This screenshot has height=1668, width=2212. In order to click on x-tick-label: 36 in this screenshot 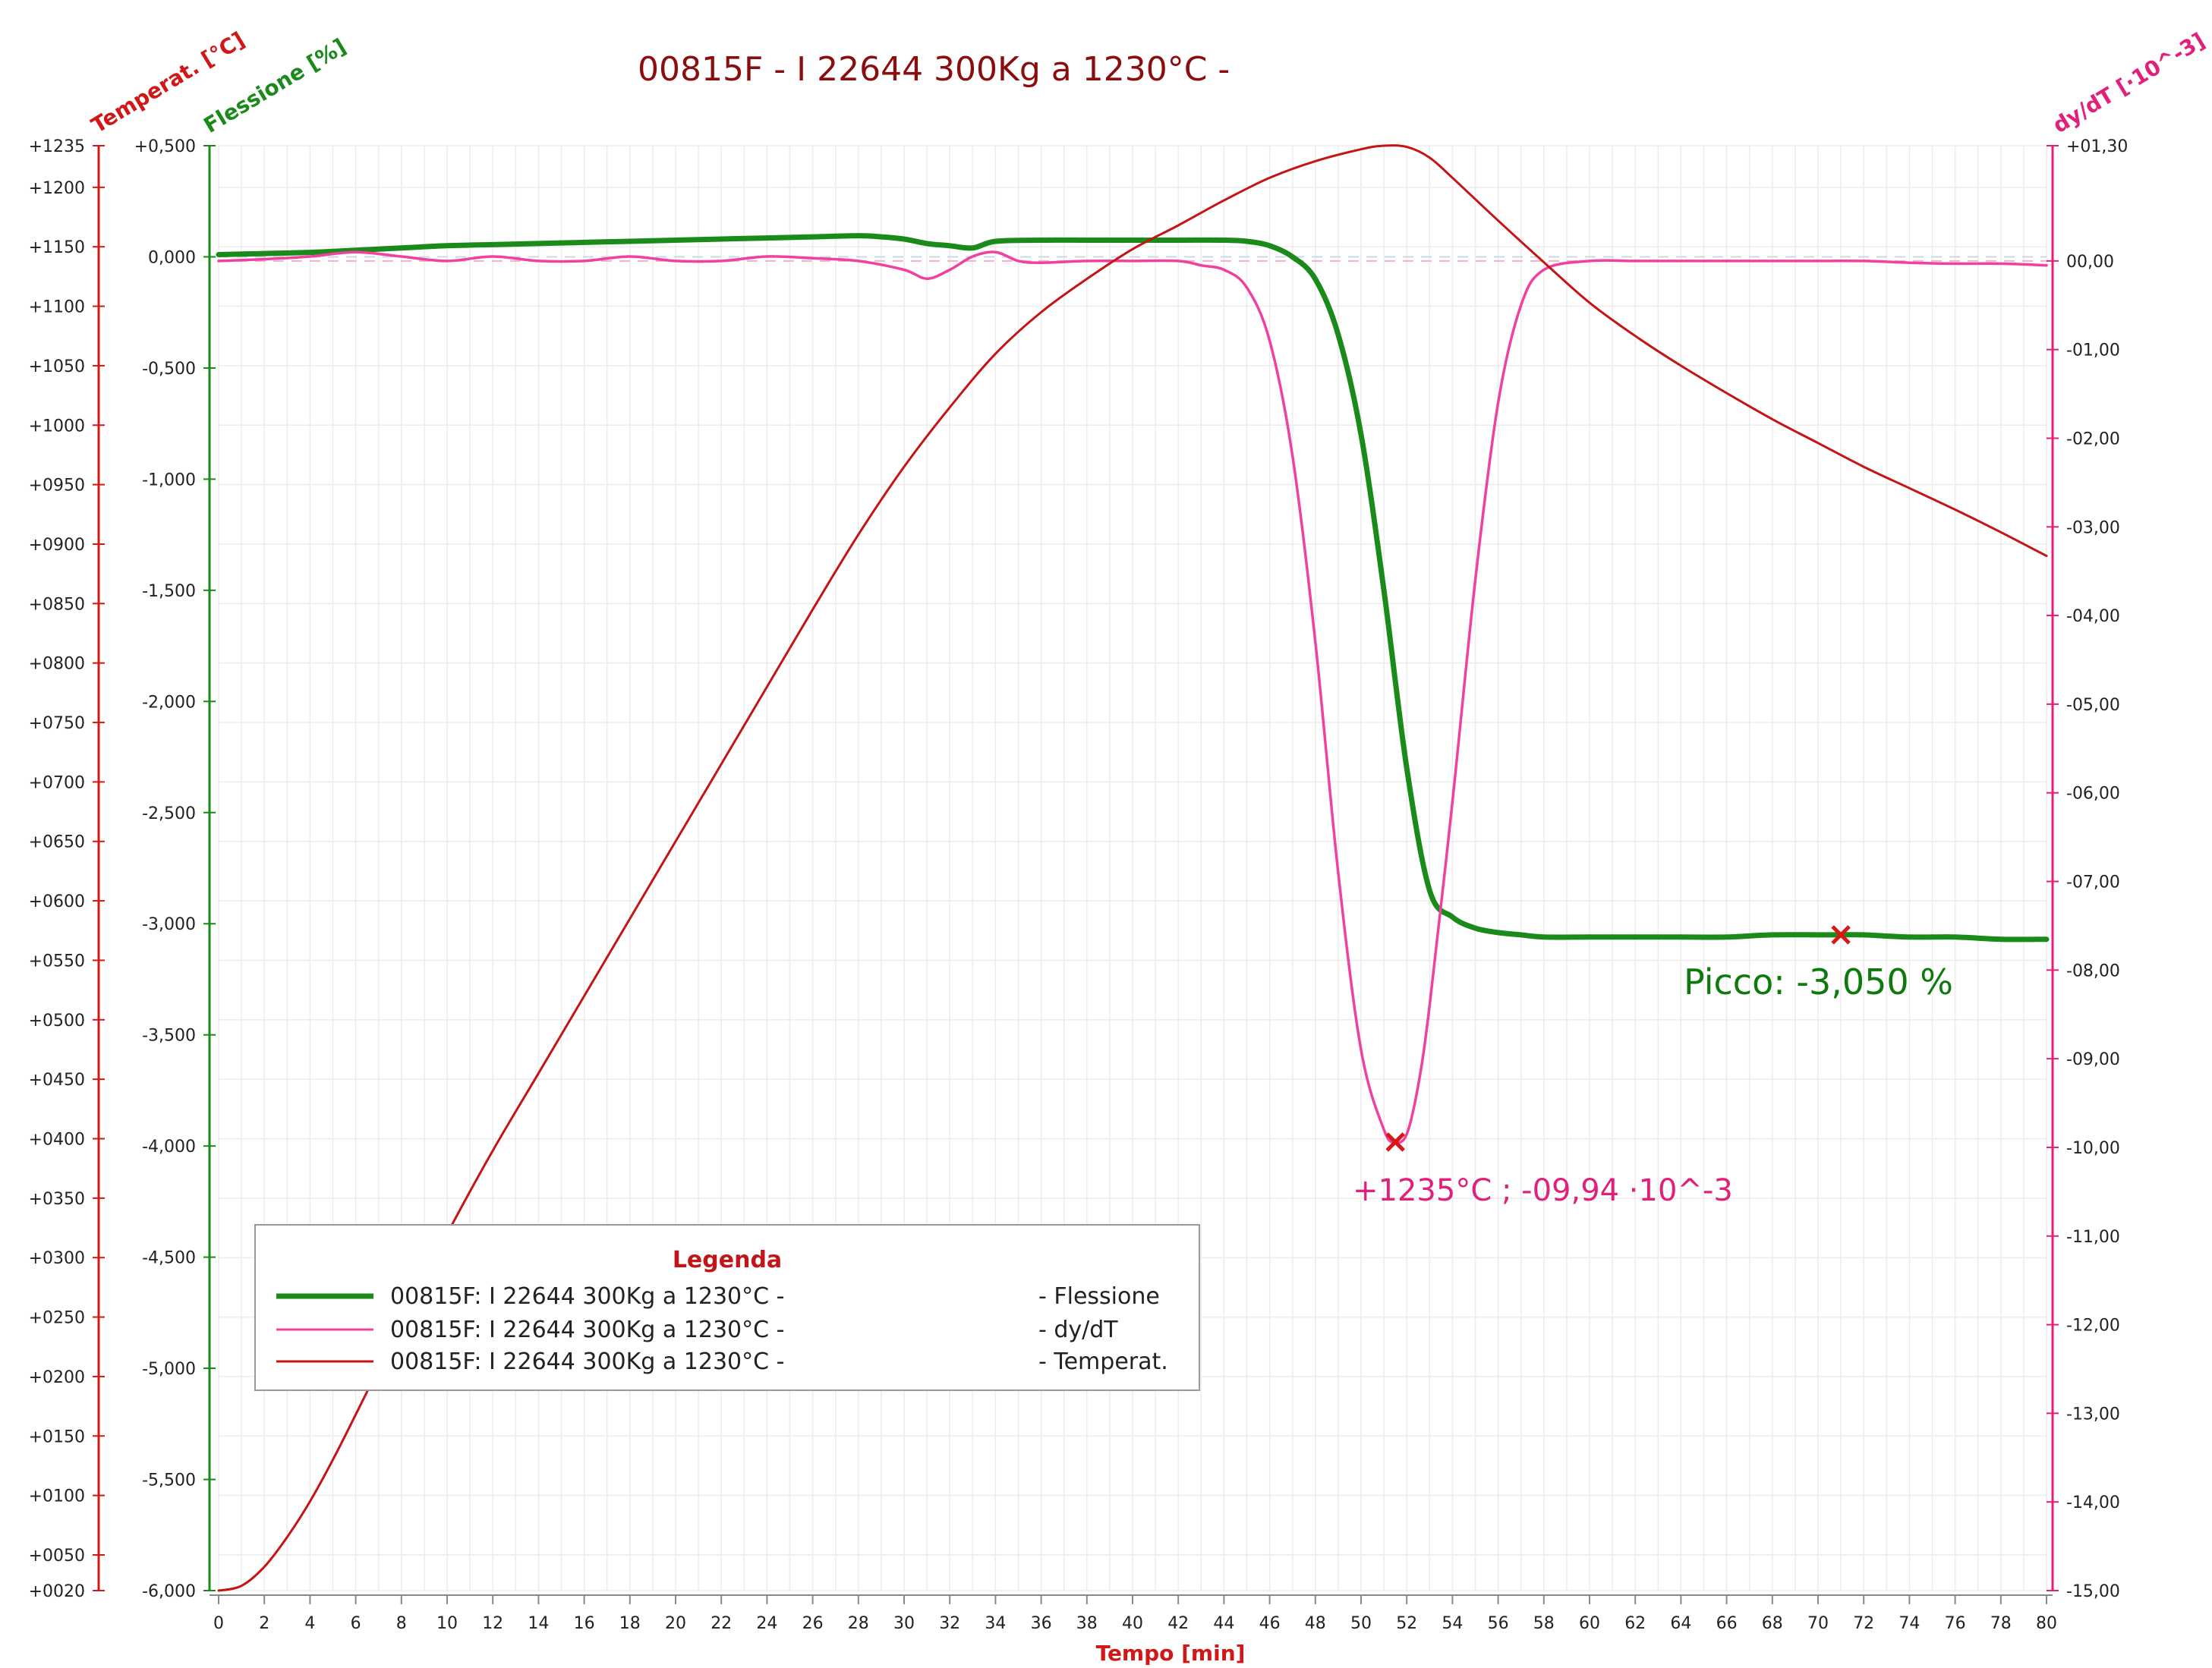, I will do `click(1041, 1623)`.